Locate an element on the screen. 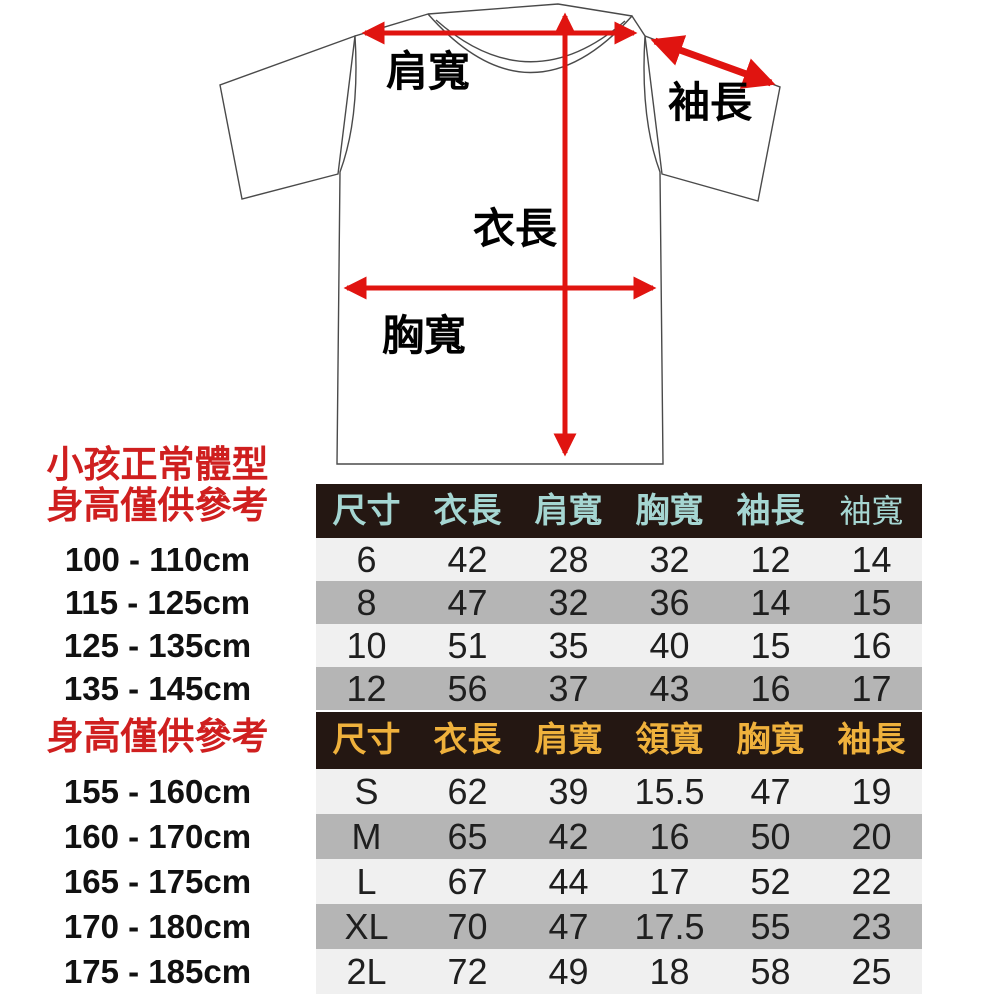 Image resolution: width=1000 pixels, height=1000 pixels. table-cell: 32 is located at coordinates (669, 559).